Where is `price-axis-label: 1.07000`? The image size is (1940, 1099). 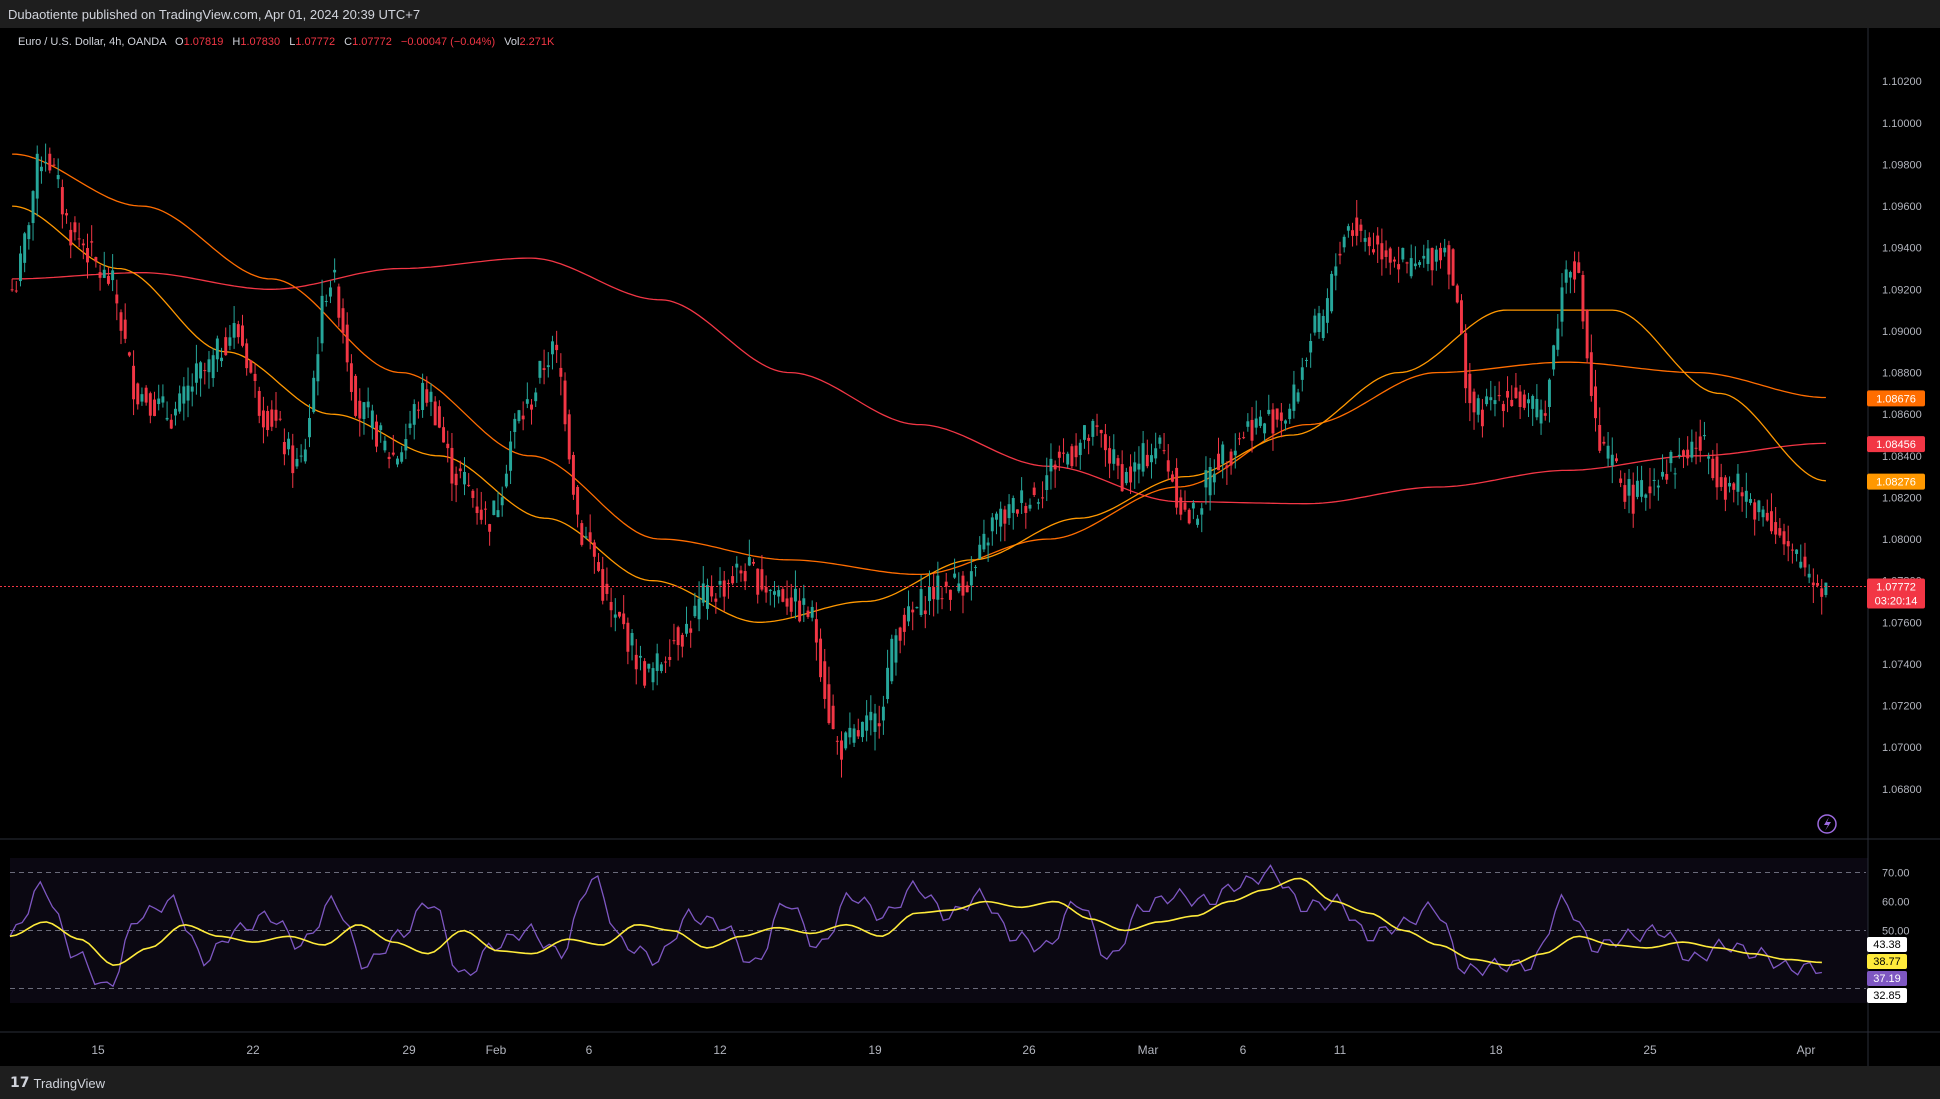
price-axis-label: 1.07000 is located at coordinates (1902, 748).